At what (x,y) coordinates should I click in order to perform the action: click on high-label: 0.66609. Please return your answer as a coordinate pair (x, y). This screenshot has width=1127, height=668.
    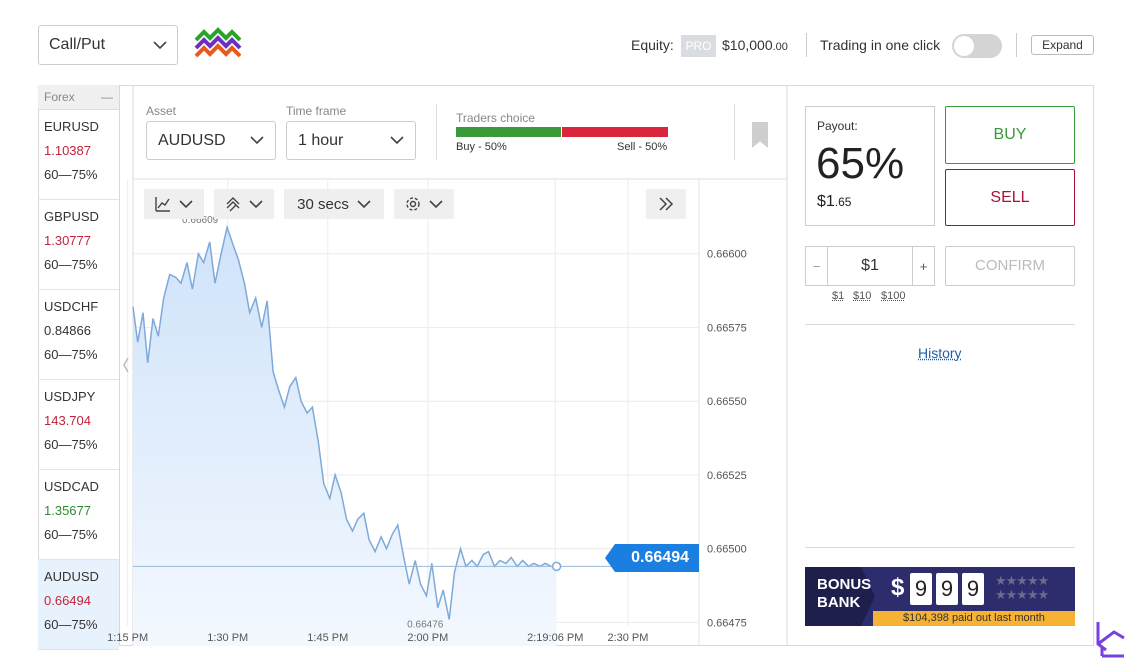
    Looking at the image, I should click on (200, 220).